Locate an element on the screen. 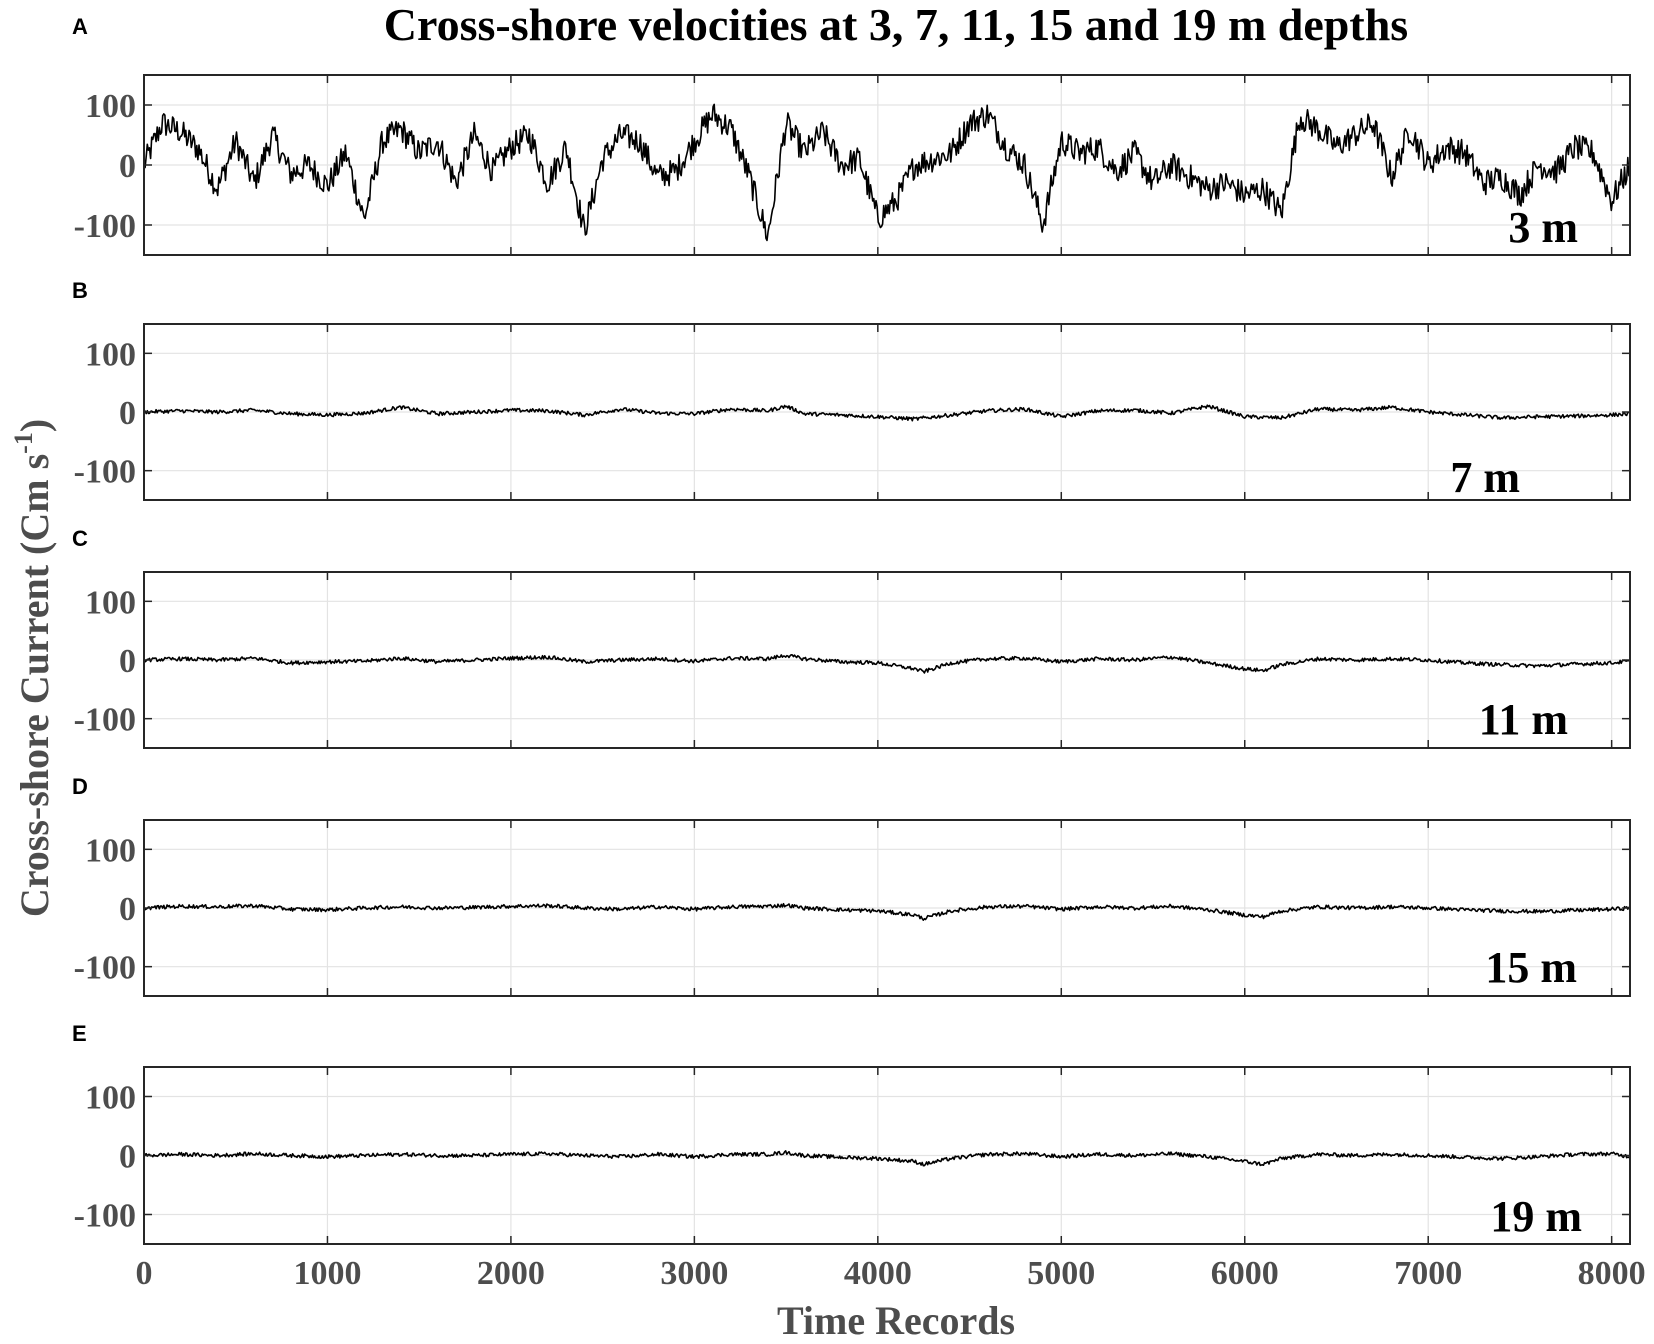 The width and height of the screenshot is (1654, 1344). panel-letter: D is located at coordinates (80, 786).